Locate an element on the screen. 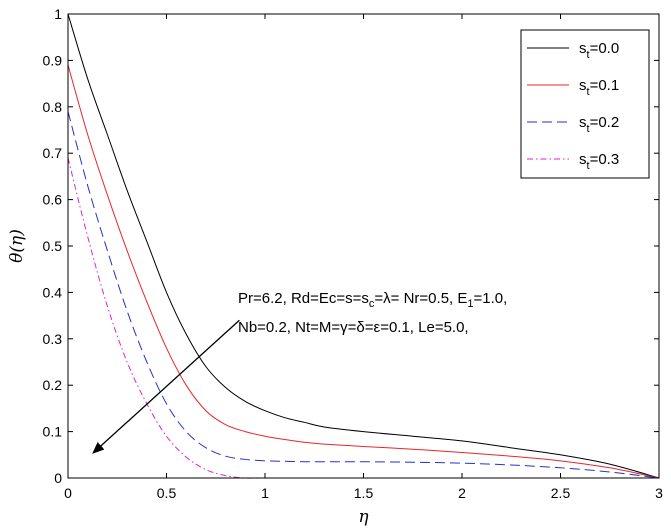 The image size is (671, 530). x-tick-label: 0 is located at coordinates (68, 493).